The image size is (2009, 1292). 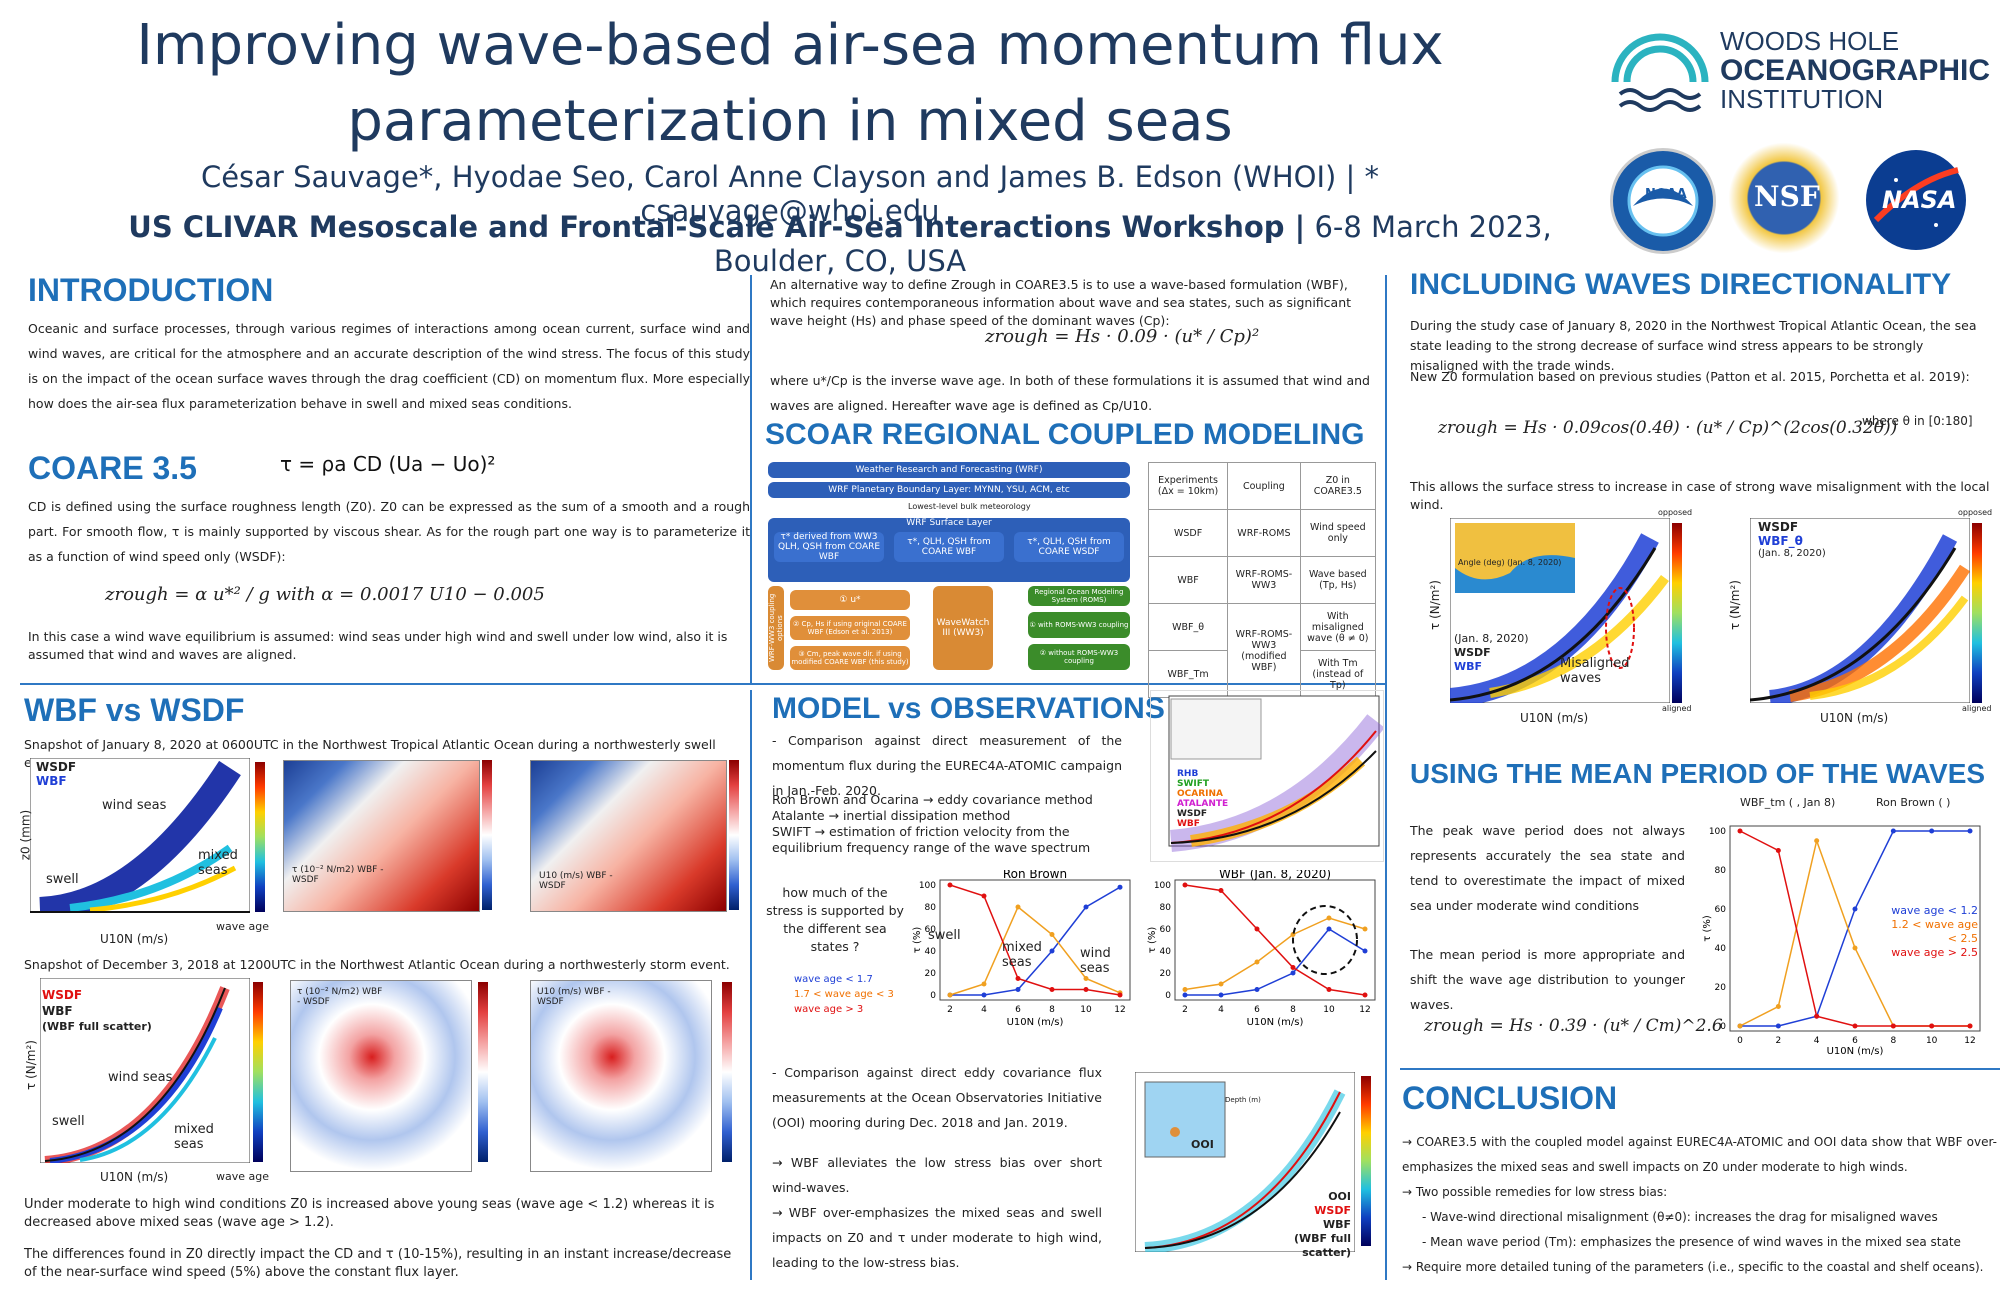 What do you see at coordinates (1919, 200) in the screenshot?
I see `nasa-label: NASA` at bounding box center [1919, 200].